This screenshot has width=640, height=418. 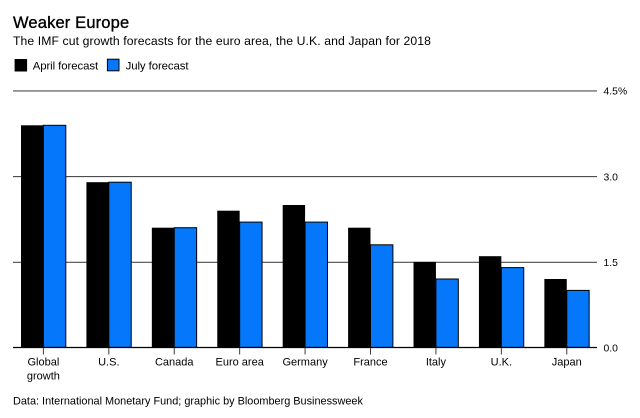 I want to click on svg-text: growth, so click(x=43, y=376).